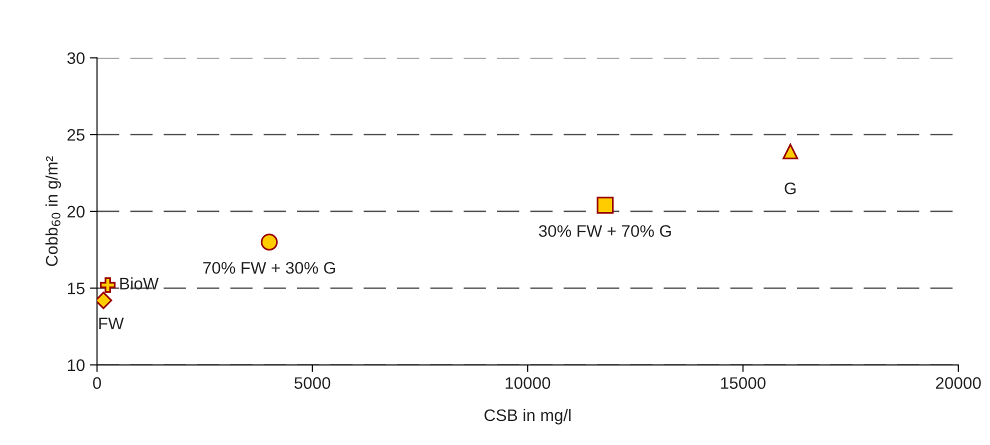 The image size is (990, 445). Describe the element at coordinates (528, 383) in the screenshot. I see `x-tick-label: 10000` at that location.